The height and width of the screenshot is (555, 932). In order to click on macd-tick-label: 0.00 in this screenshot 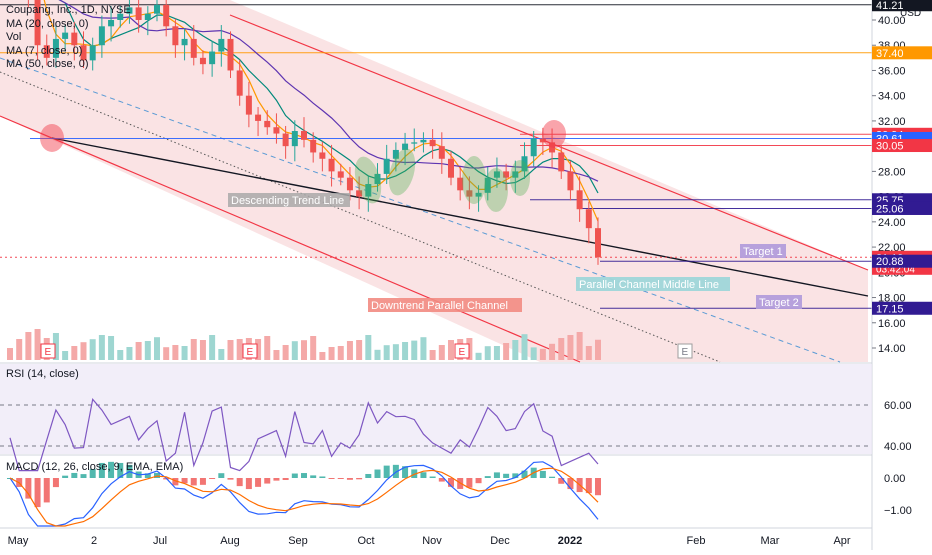, I will do `click(894, 479)`.